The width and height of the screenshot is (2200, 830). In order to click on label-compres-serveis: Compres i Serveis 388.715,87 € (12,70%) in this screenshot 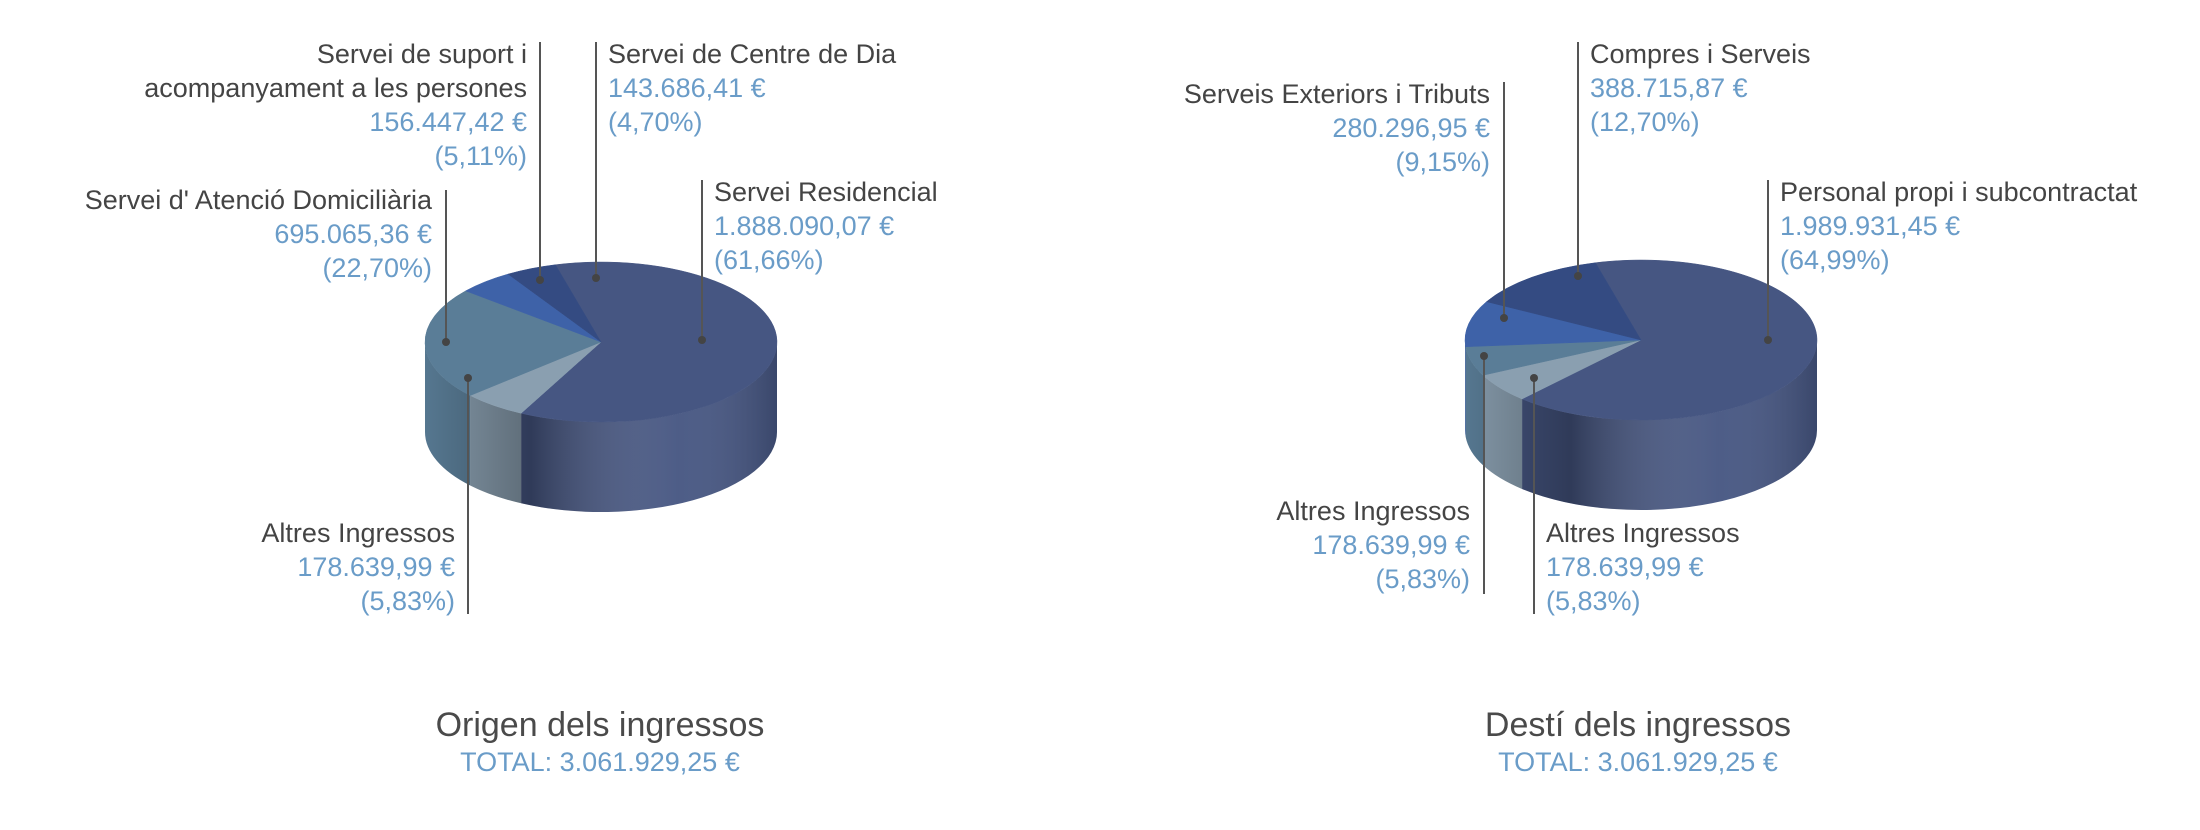, I will do `click(1700, 88)`.